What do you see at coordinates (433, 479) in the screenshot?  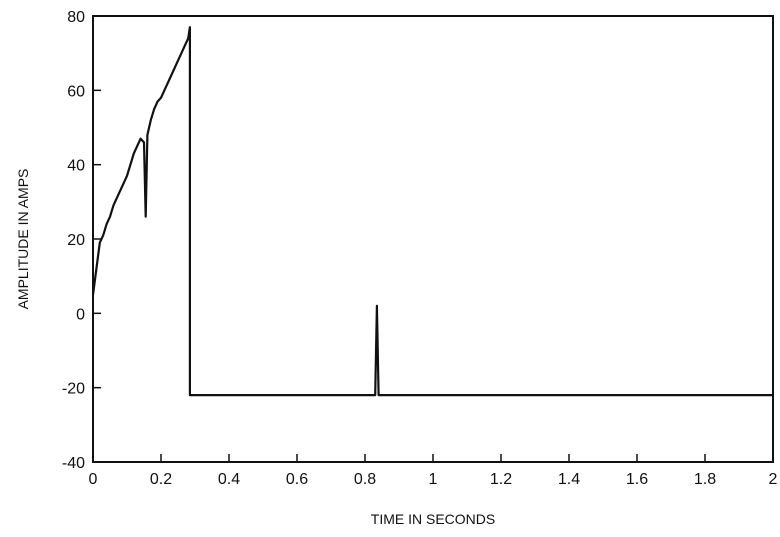 I see `x-tick-label: 1` at bounding box center [433, 479].